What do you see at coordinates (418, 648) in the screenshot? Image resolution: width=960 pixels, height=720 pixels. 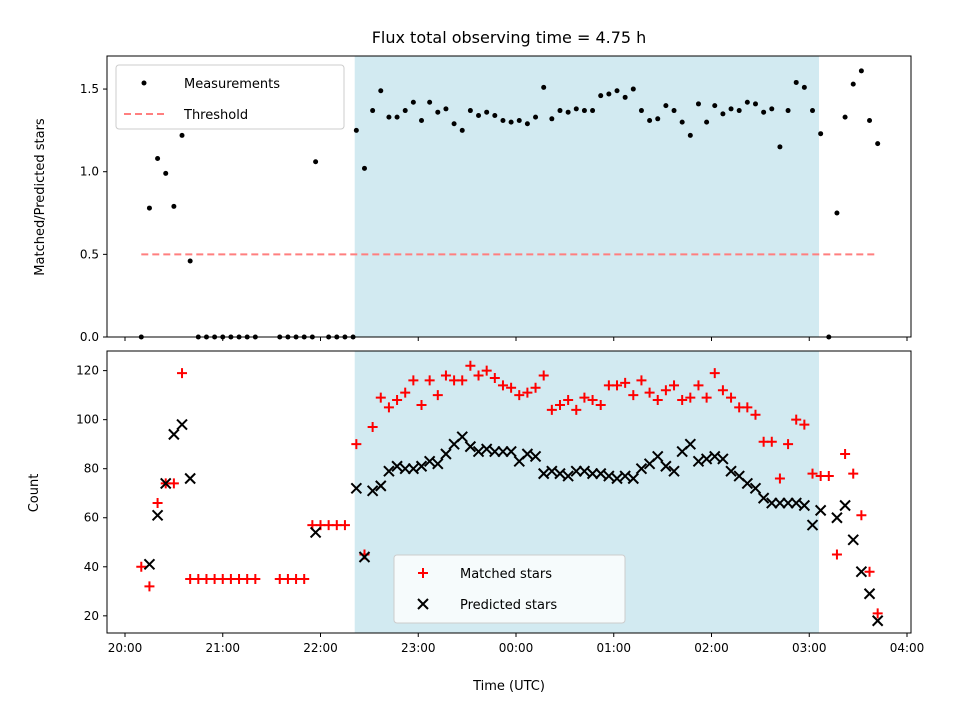 I see `x-tick-label: 23:00` at bounding box center [418, 648].